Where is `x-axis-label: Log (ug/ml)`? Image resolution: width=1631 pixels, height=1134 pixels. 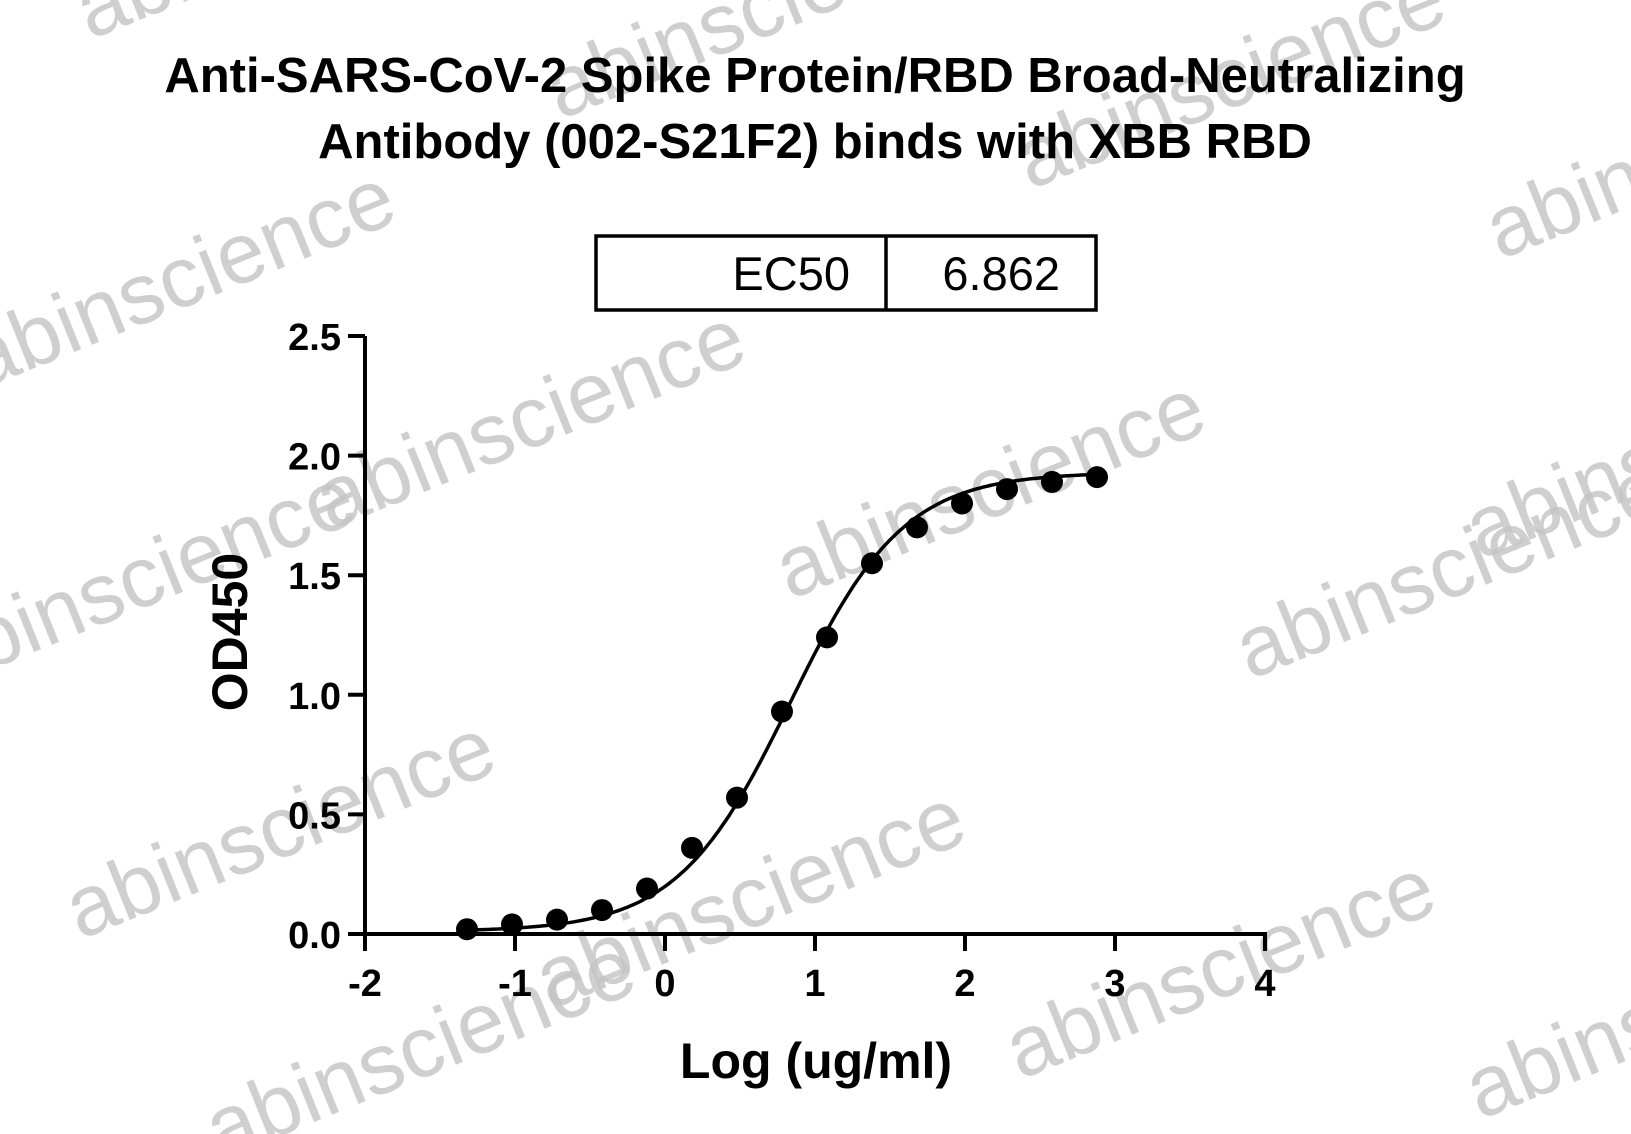
x-axis-label: Log (ug/ml) is located at coordinates (816, 1061).